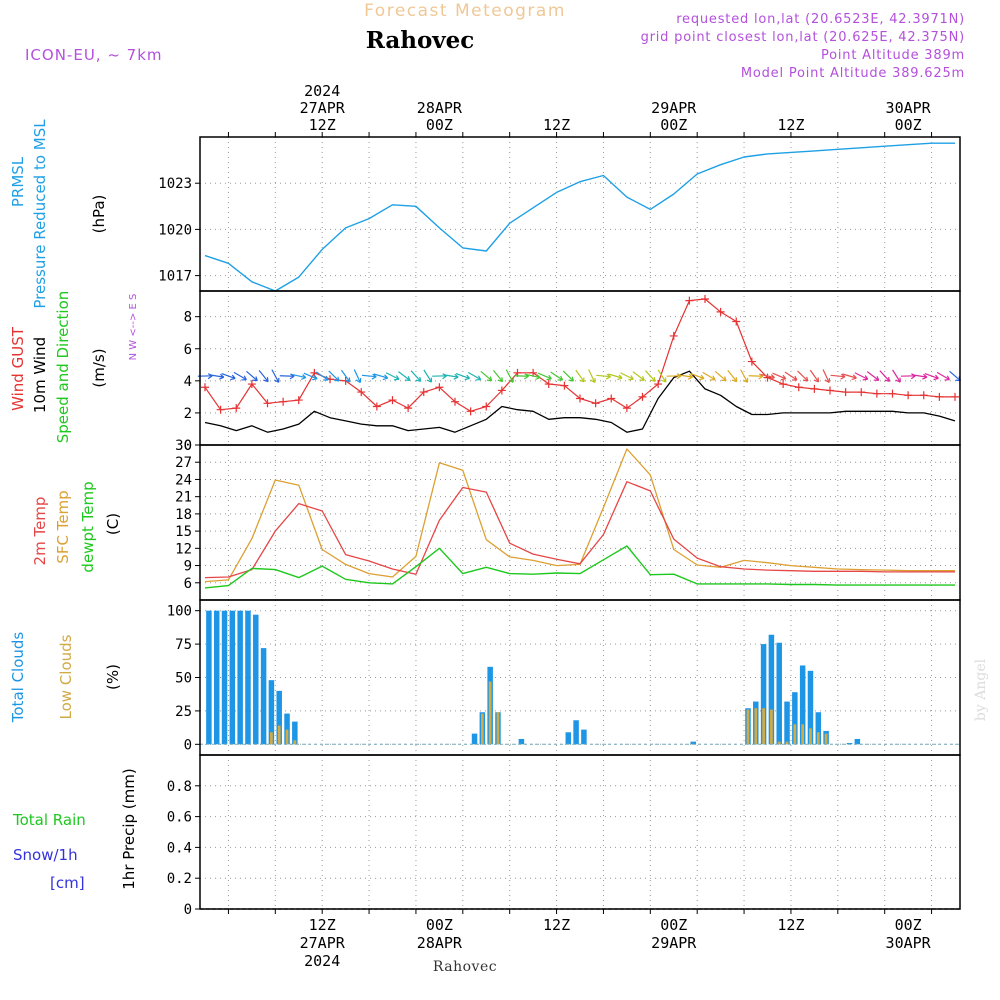  Describe the element at coordinates (113, 677) in the screenshot. I see `clouds-unit: (%)` at that location.